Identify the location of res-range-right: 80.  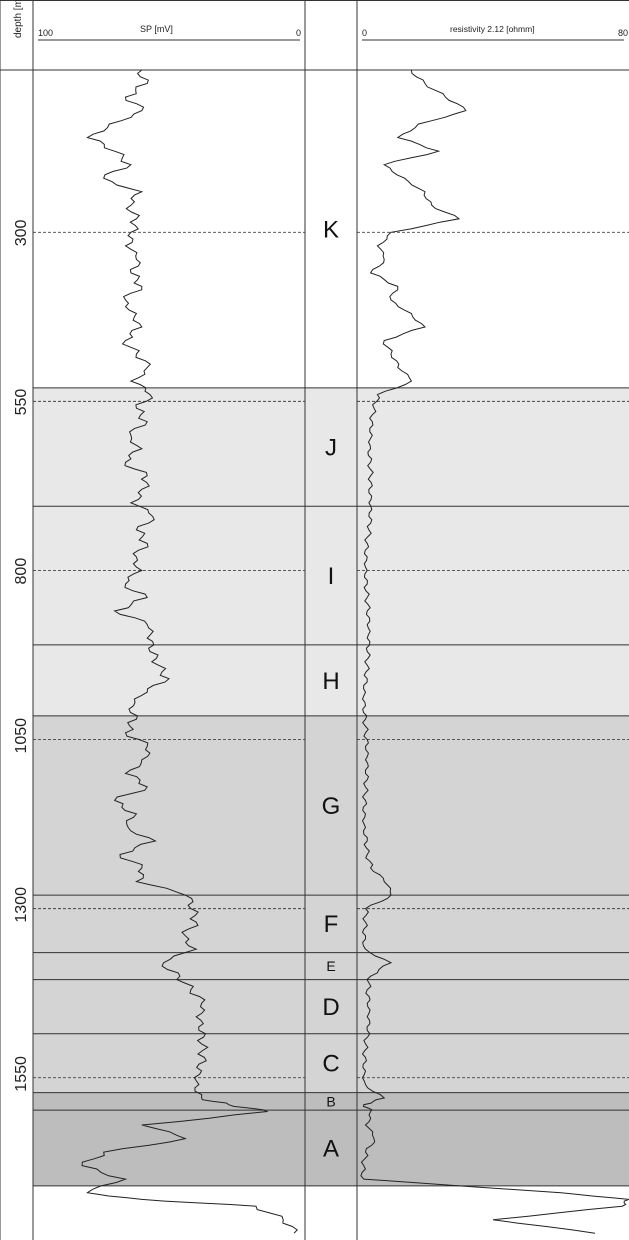
(623, 33).